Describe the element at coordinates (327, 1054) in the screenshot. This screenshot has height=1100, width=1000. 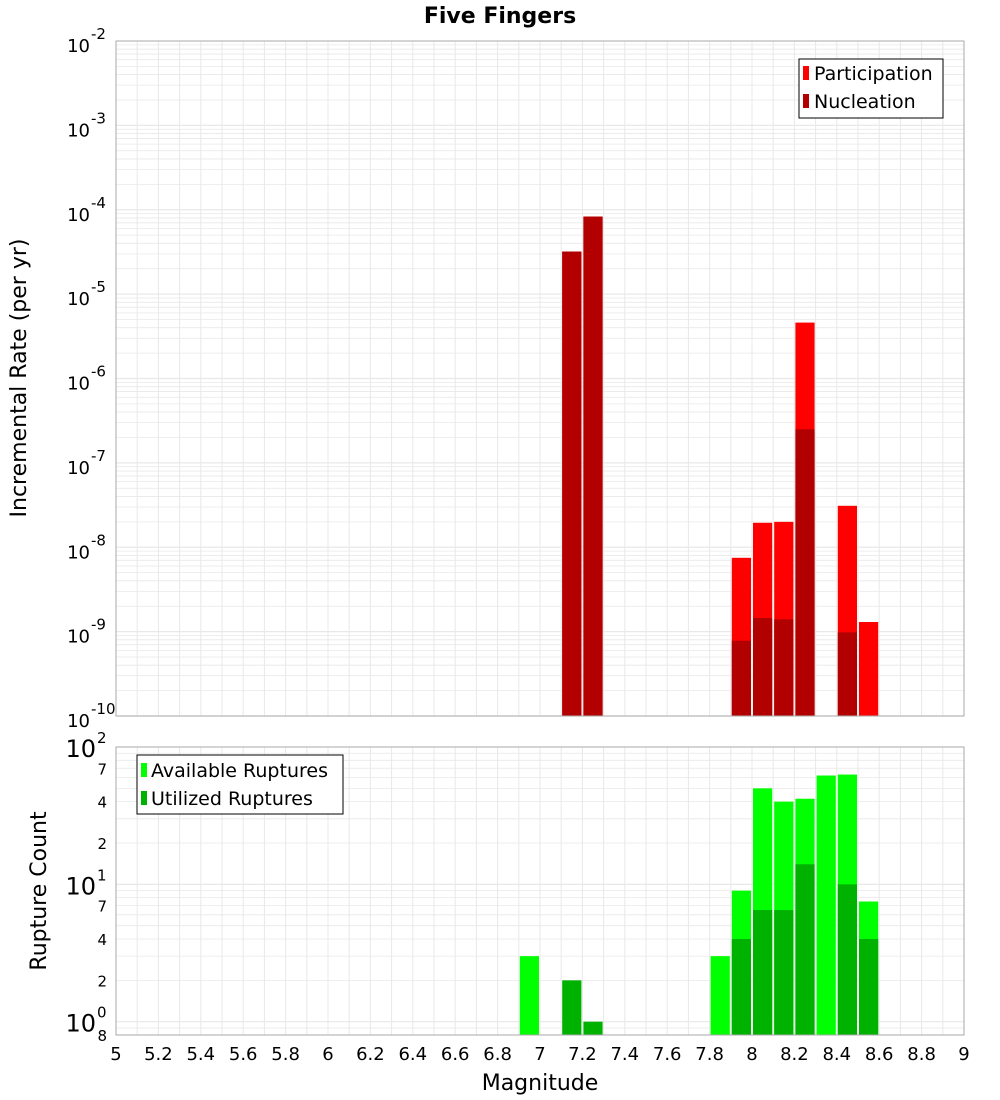
I see `x-tick-label: 6` at that location.